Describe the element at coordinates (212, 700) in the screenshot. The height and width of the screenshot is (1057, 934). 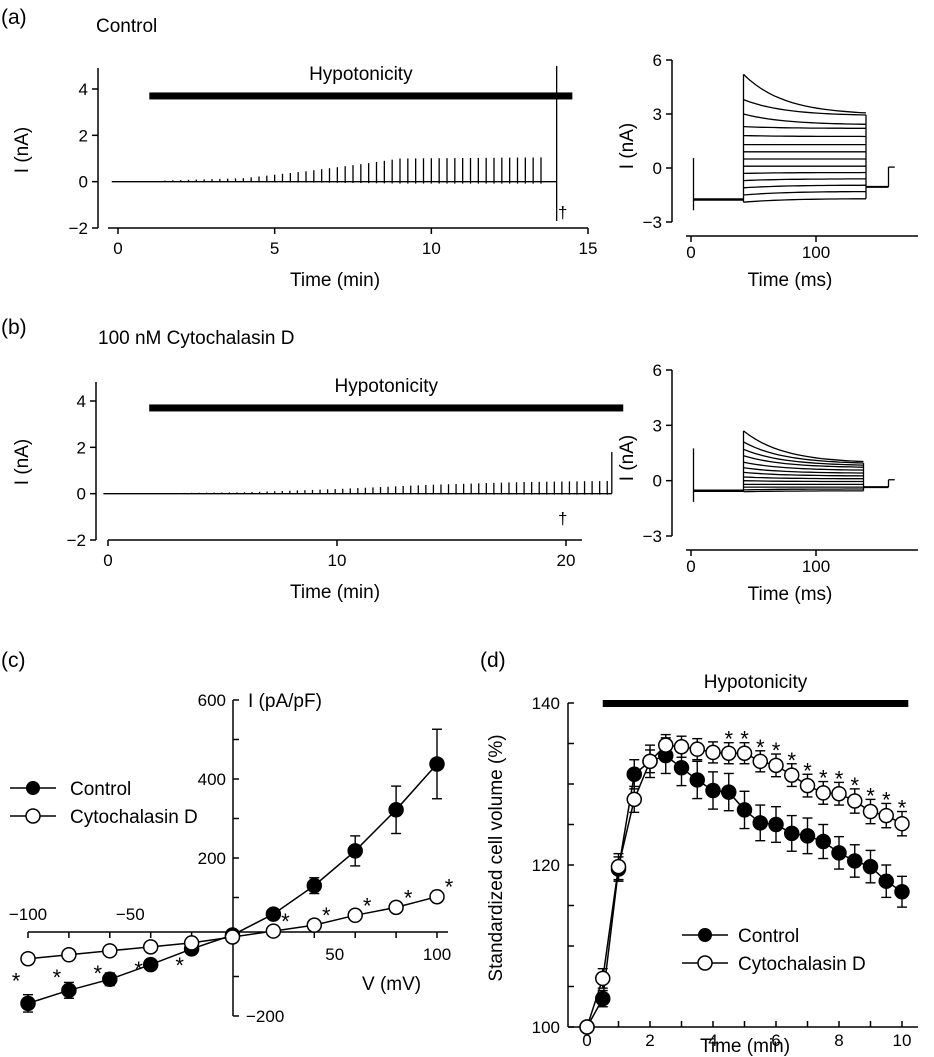
I see `y-tick-label: 600` at that location.